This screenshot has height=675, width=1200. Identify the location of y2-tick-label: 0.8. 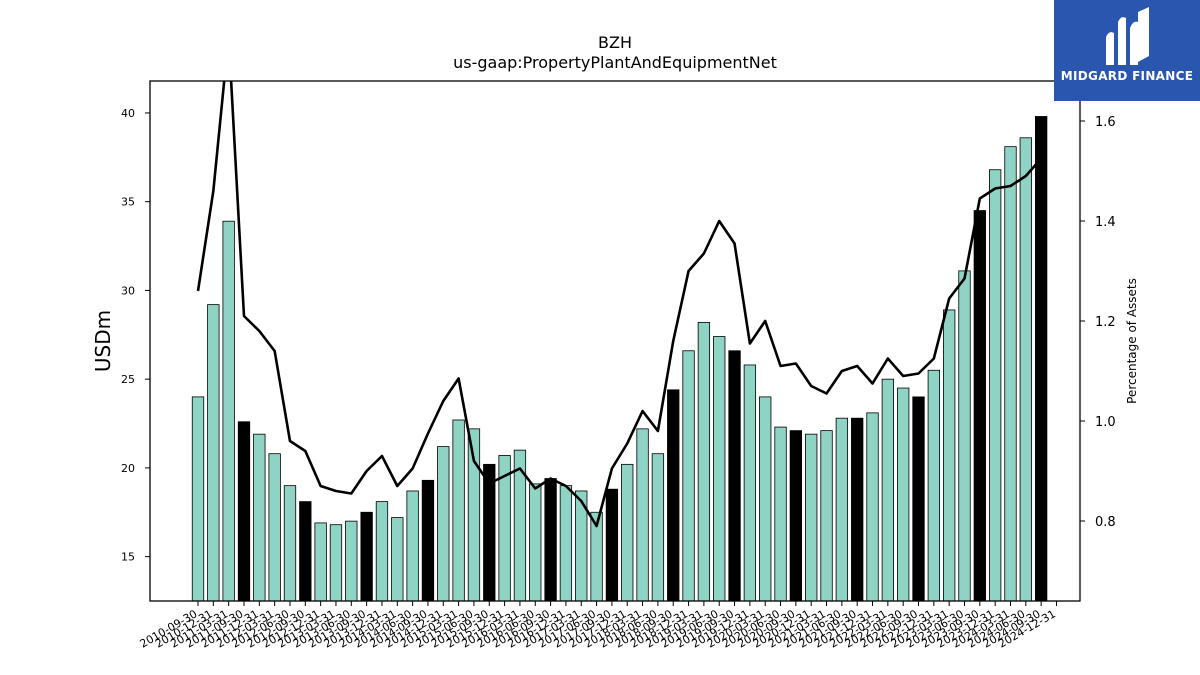
(1105, 522).